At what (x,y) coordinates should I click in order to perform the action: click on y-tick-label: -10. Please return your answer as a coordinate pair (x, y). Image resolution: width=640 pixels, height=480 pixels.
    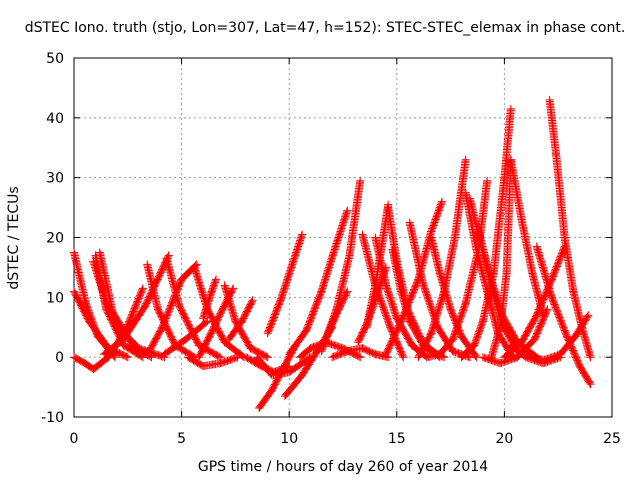
    Looking at the image, I should click on (52, 418).